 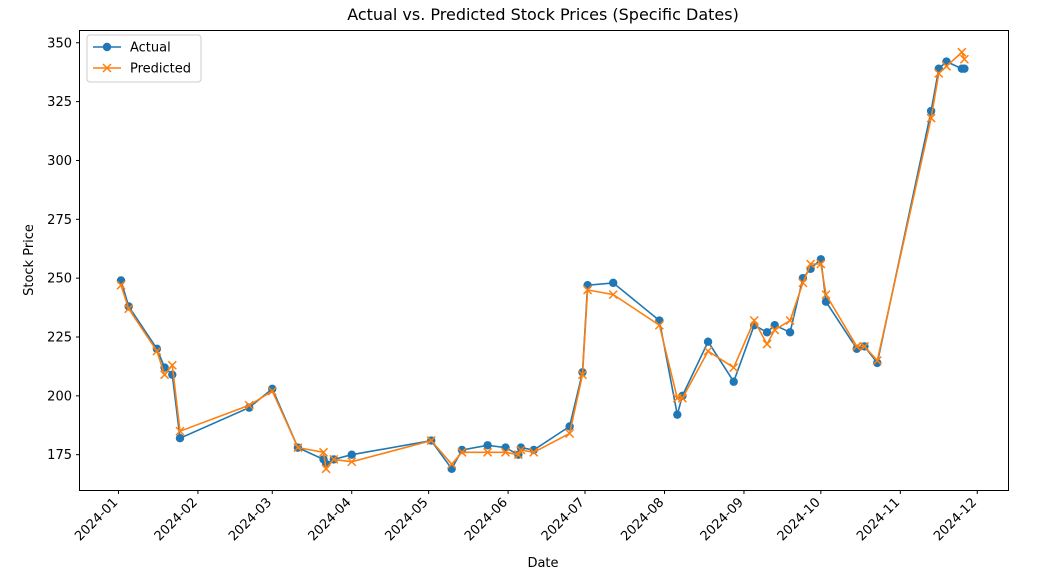 I want to click on x-tick-label: 2024-02, so click(x=176, y=519).